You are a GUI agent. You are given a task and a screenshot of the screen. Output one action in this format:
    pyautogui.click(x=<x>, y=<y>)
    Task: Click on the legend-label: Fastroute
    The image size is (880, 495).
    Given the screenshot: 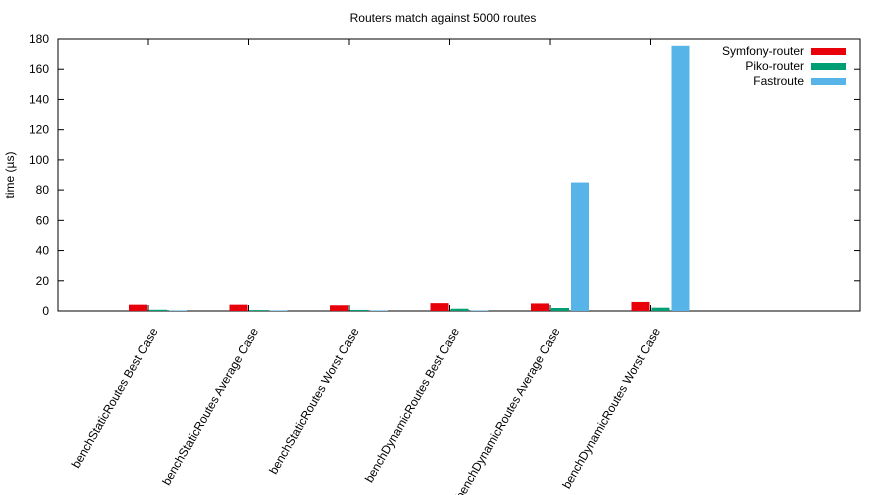 What is the action you would take?
    pyautogui.click(x=778, y=81)
    